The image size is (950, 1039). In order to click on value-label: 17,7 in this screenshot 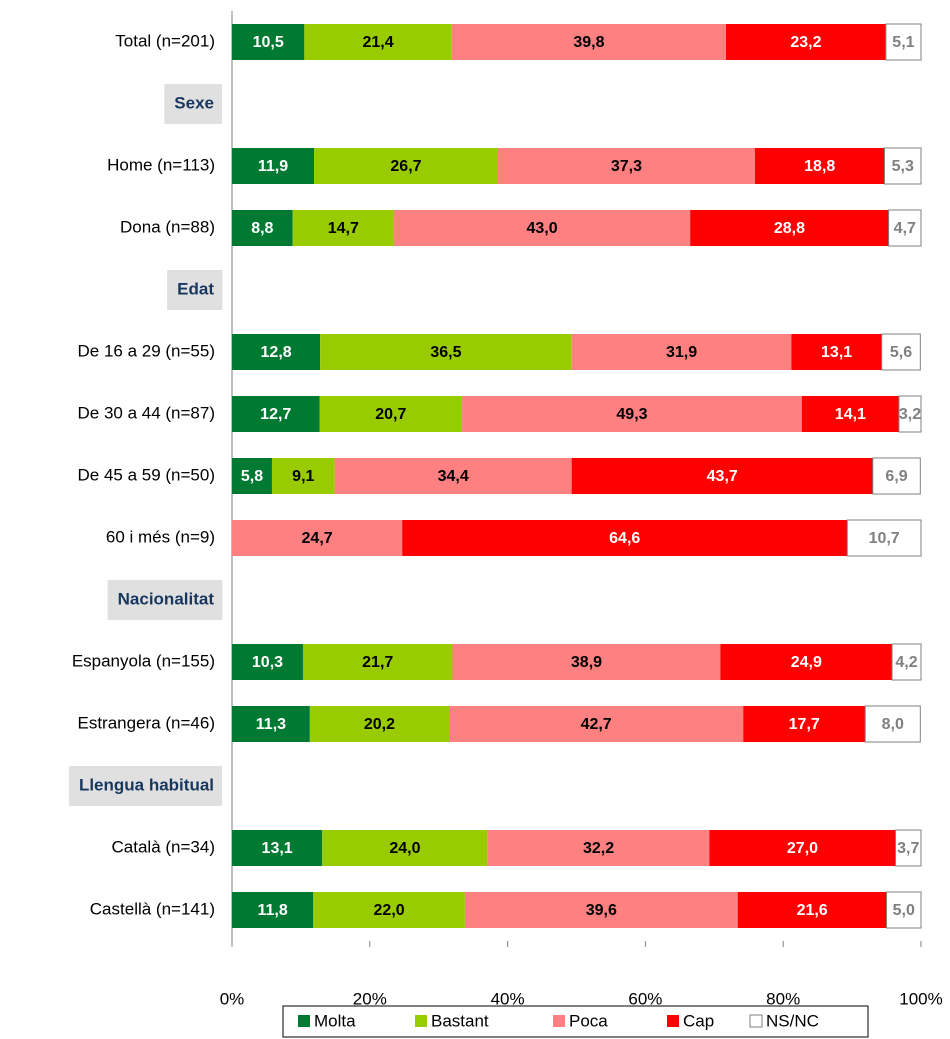, I will do `click(804, 724)`.